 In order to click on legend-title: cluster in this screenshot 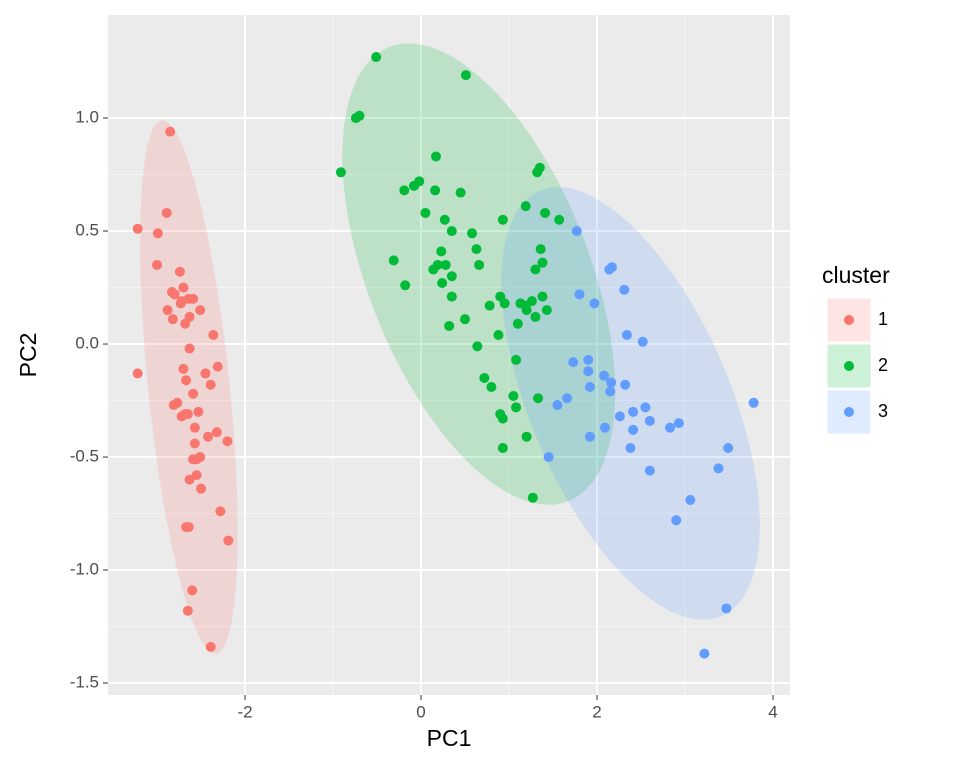, I will do `click(856, 275)`.